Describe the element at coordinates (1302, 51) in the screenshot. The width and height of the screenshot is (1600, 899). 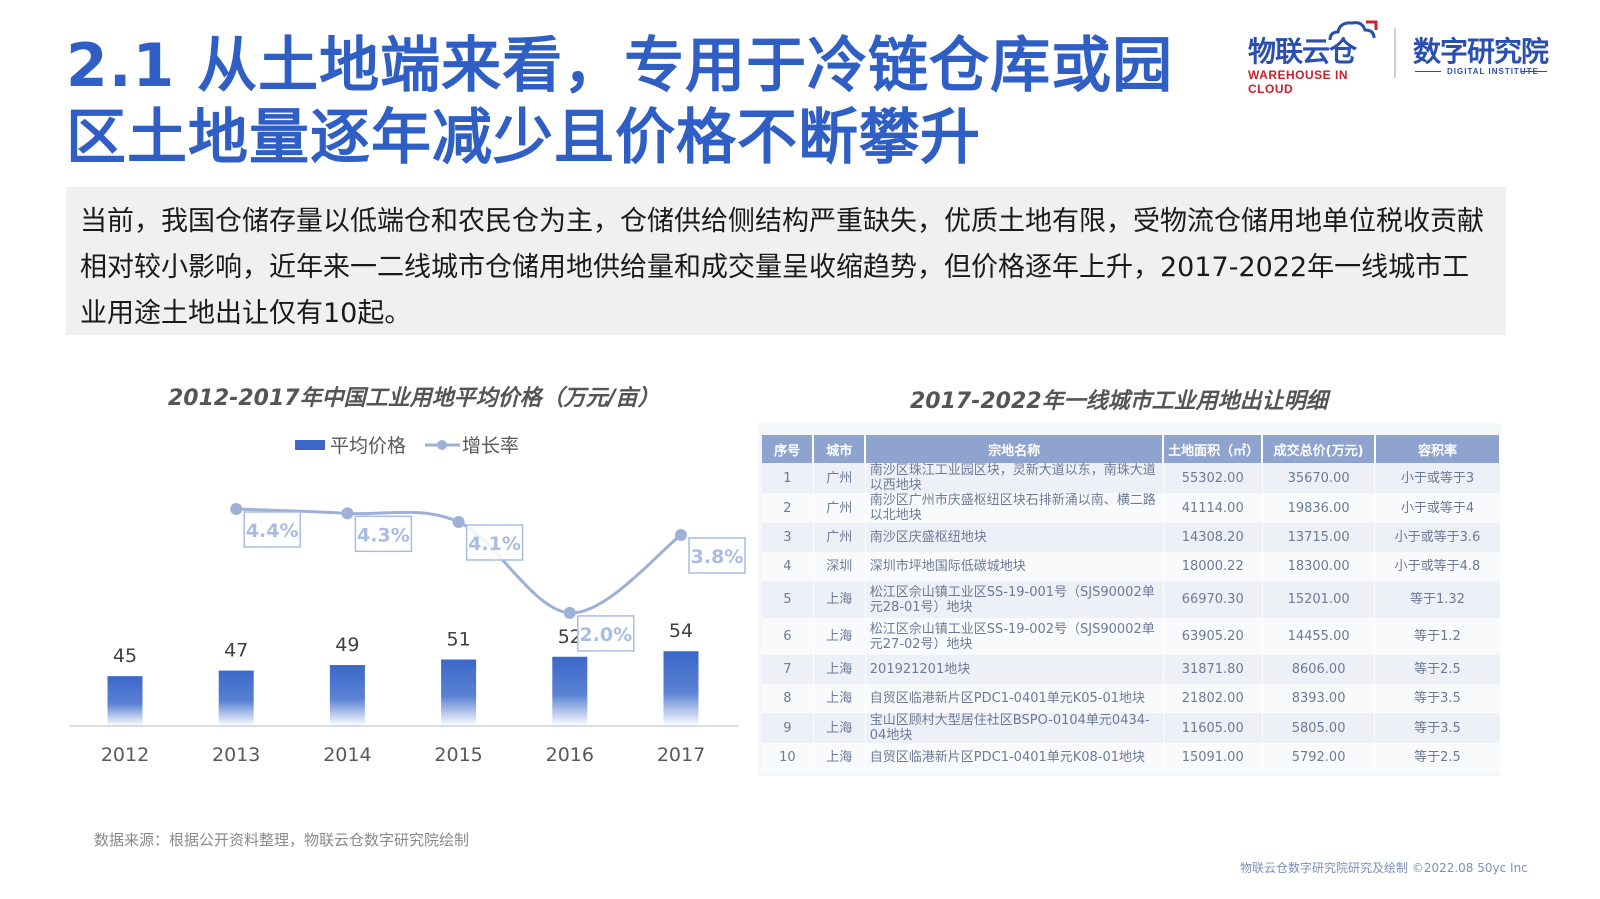
I see `logo-left-main: 物联云仓` at that location.